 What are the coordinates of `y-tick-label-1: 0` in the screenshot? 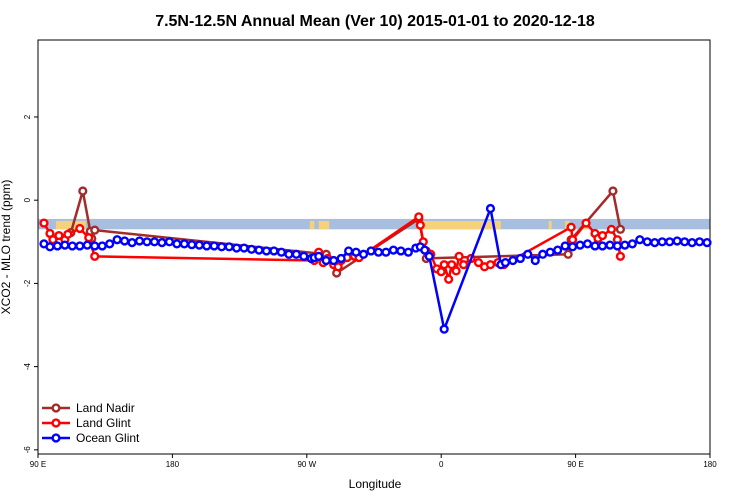 It's located at (27, 199).